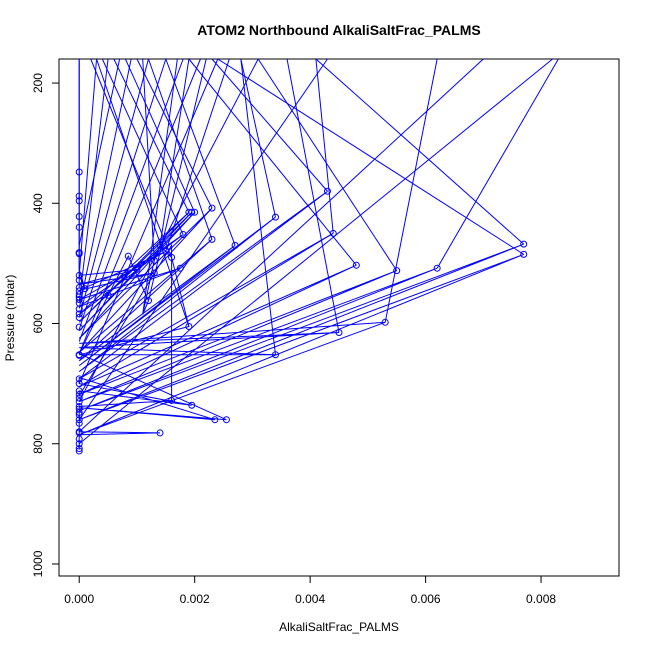 Image resolution: width=650 pixels, height=650 pixels. Describe the element at coordinates (310, 599) in the screenshot. I see `x-tick-label: 0.004` at that location.